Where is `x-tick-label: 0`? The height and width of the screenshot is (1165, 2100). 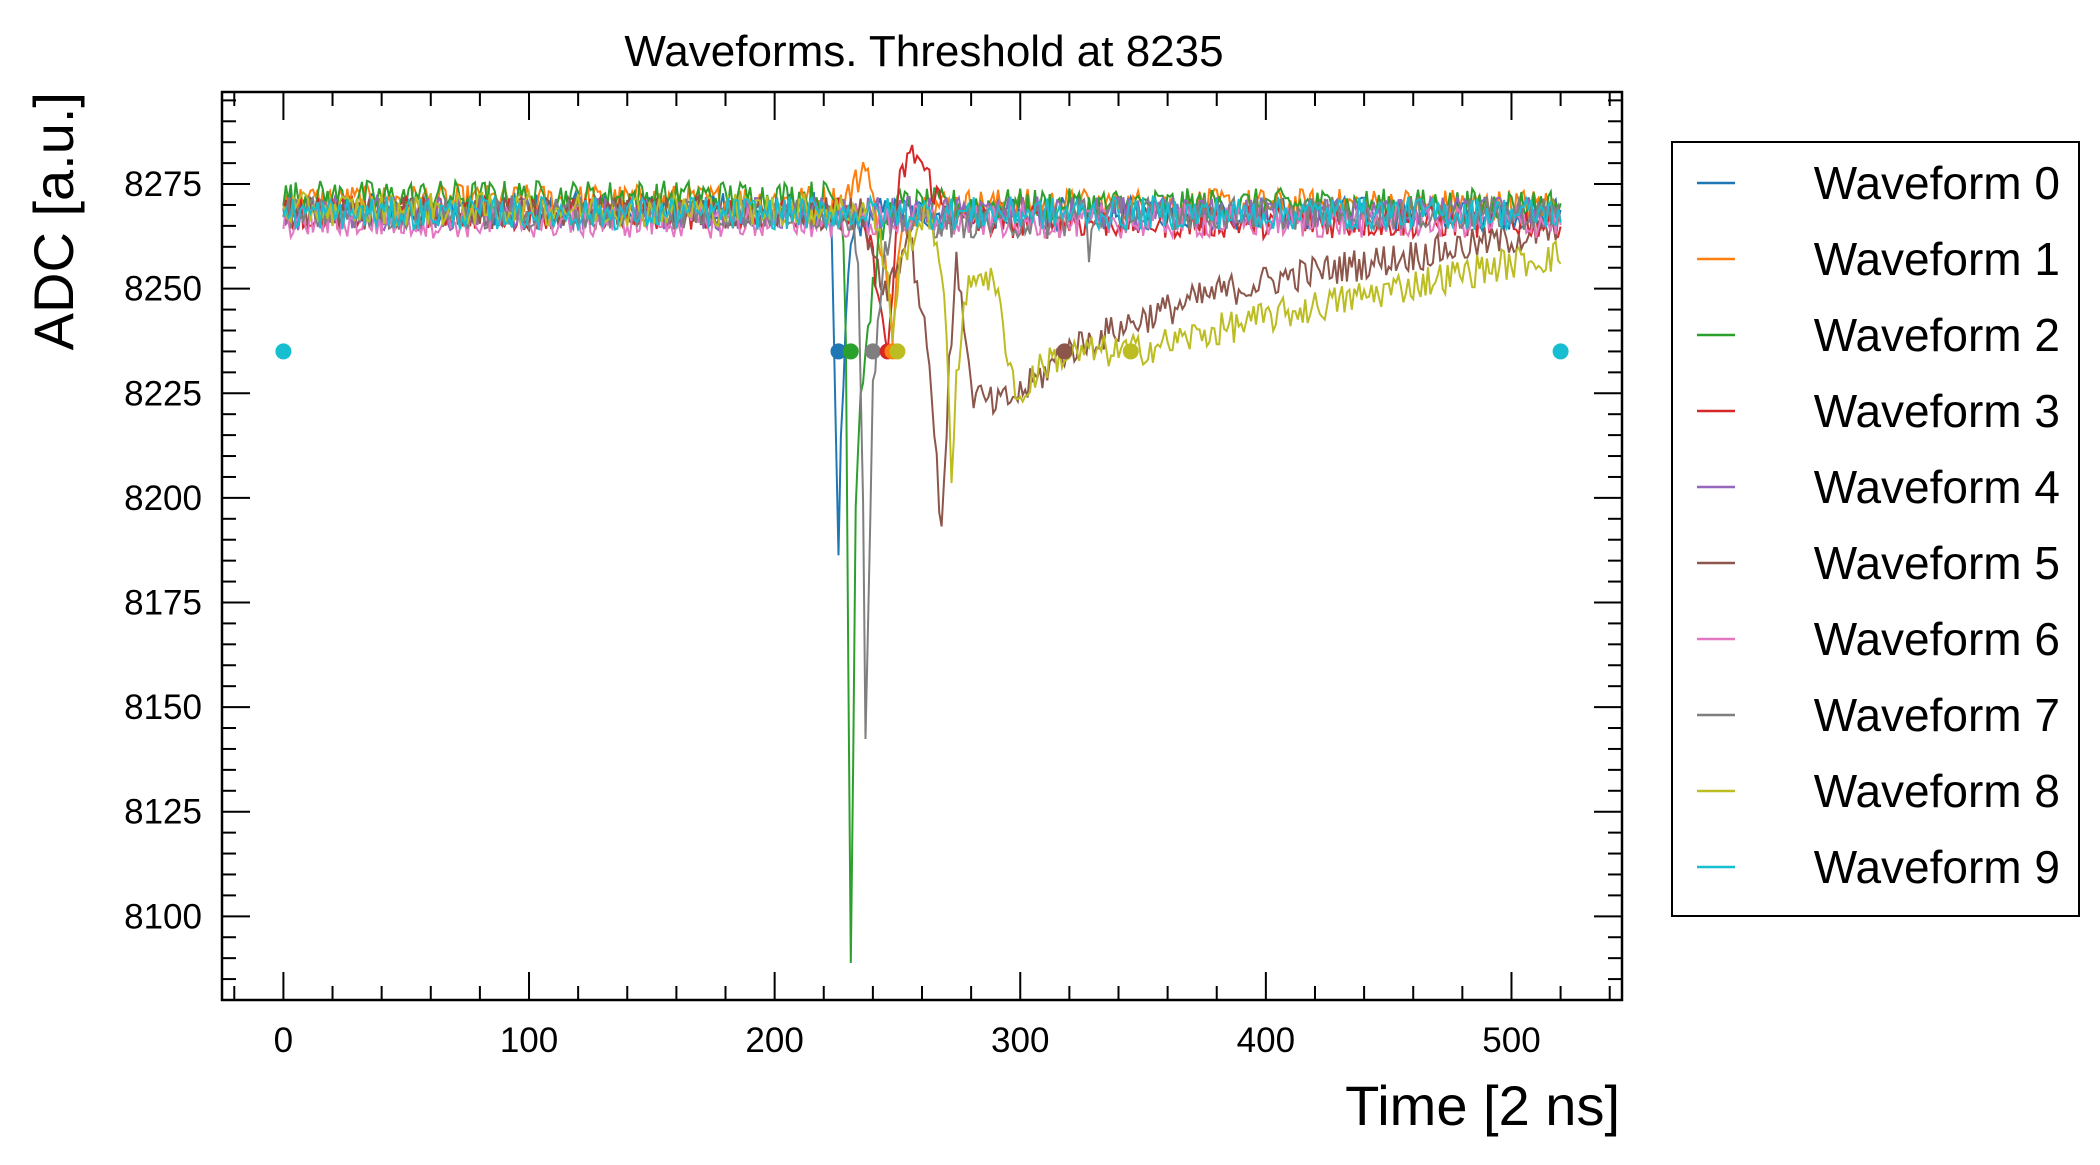
x-tick-label: 0 is located at coordinates (283, 1040).